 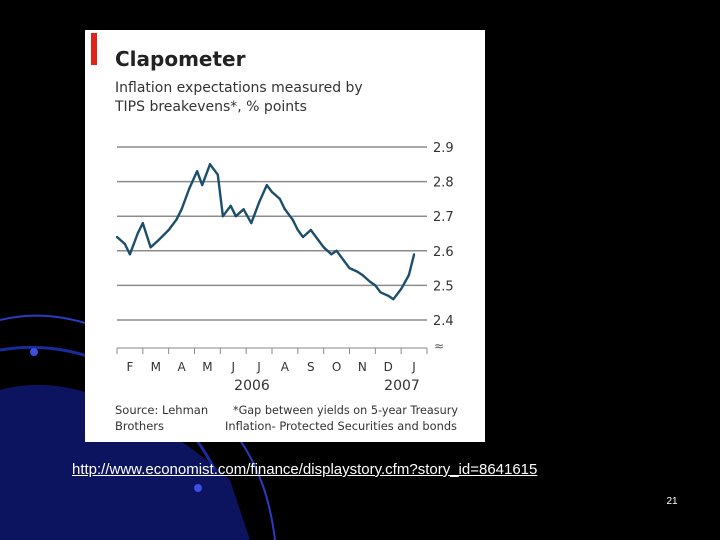 What do you see at coordinates (345, 410) in the screenshot?
I see `footnote-line: *Gap between yields on 5-year Treasury` at bounding box center [345, 410].